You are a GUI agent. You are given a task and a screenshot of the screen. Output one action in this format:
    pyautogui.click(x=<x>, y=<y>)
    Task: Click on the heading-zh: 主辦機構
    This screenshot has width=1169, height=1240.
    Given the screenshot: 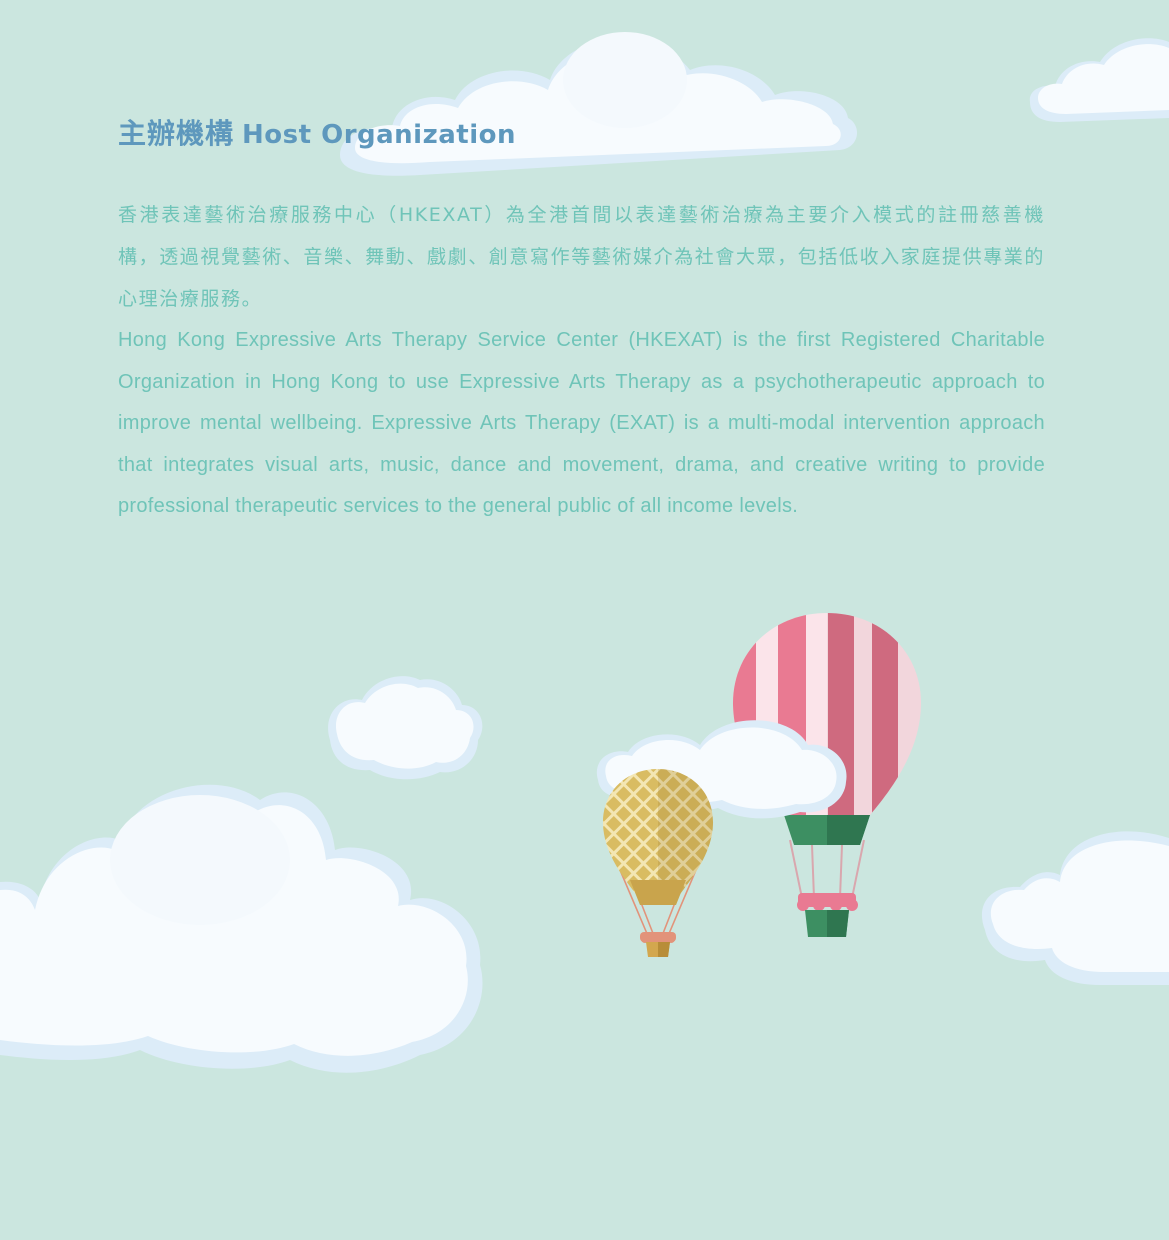 What is the action you would take?
    pyautogui.click(x=176, y=133)
    